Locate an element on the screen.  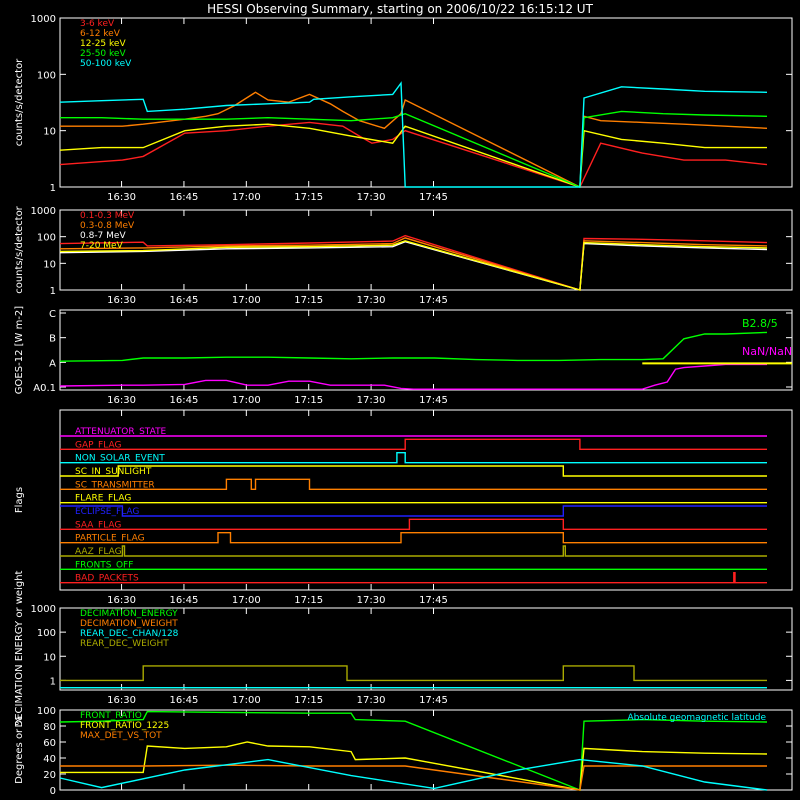
y-axis-label: DECIMATION ENERGY or weight is located at coordinates (19, 648).